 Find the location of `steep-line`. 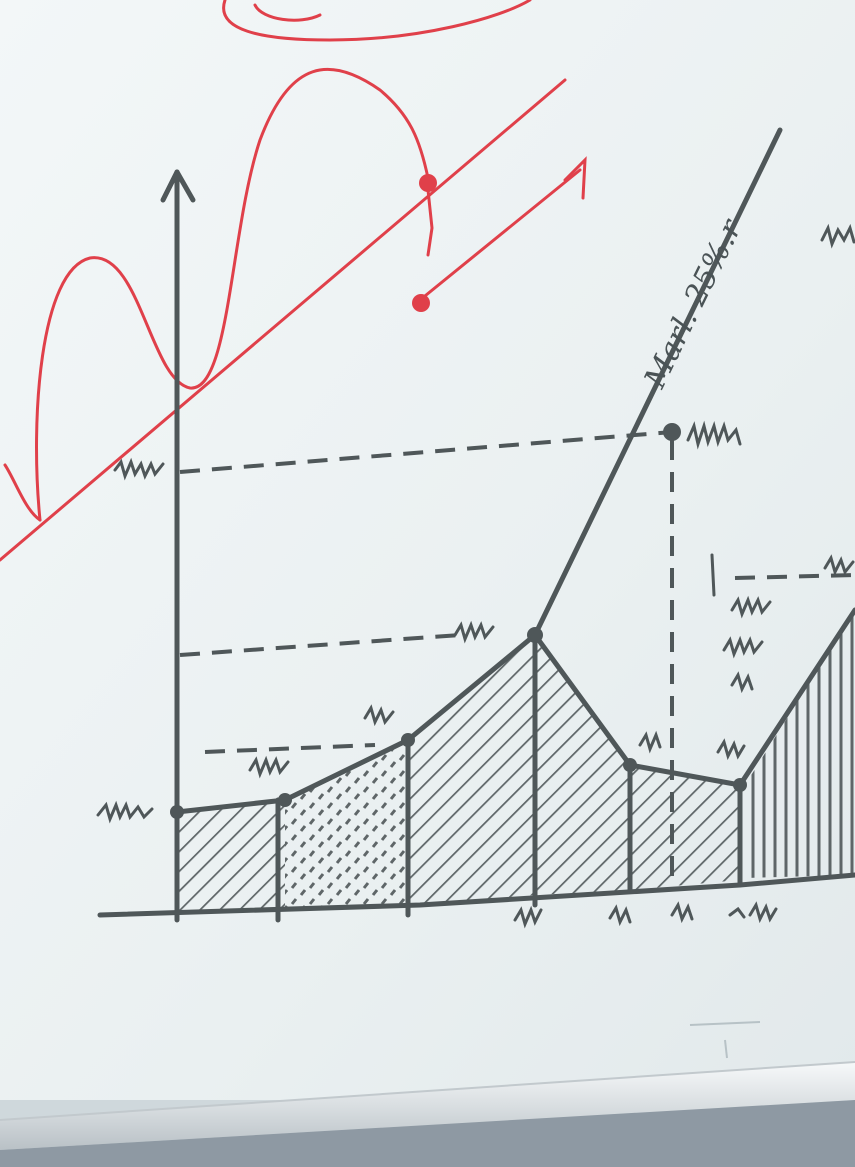

steep-line is located at coordinates (657, 382).